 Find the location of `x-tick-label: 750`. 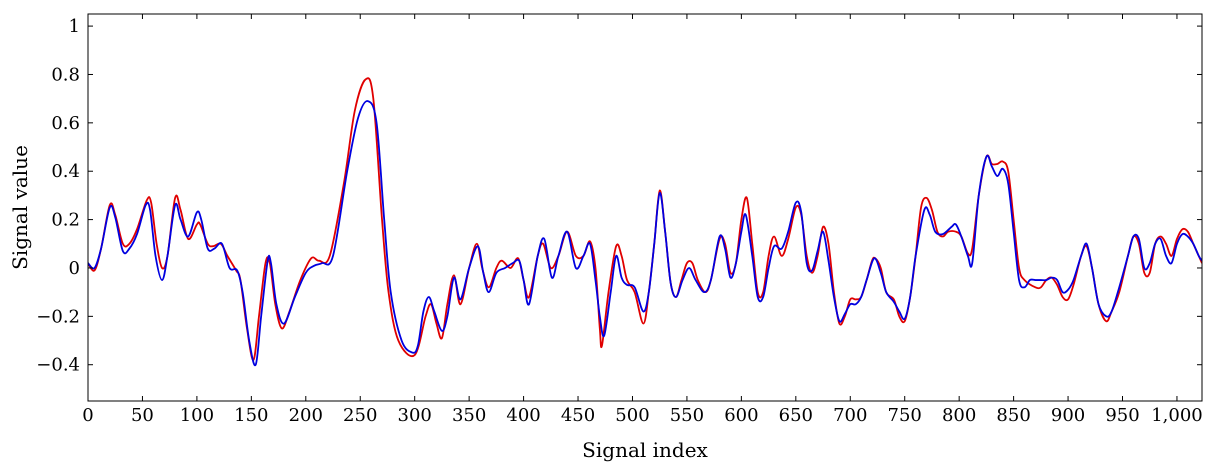

x-tick-label: 750 is located at coordinates (905, 415).